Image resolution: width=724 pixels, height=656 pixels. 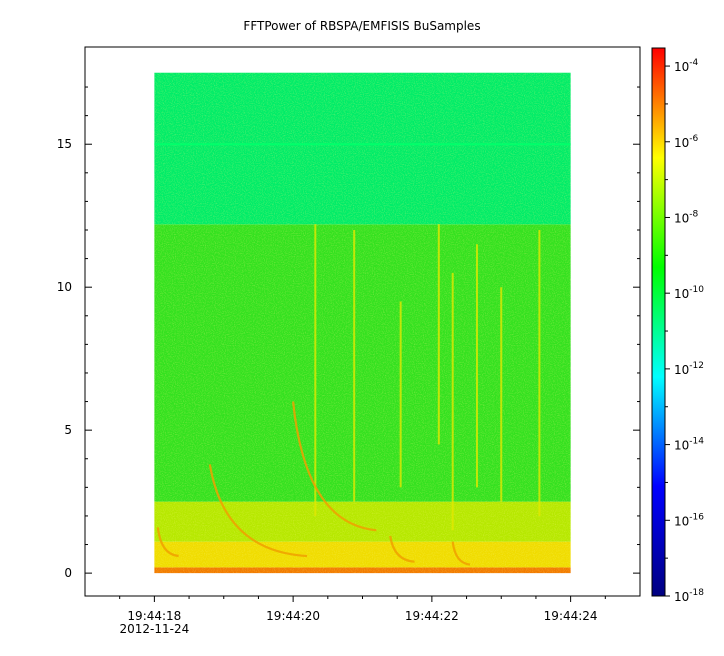 I want to click on colorbar-tick-label: 10⁻¹⁰, so click(x=689, y=293).